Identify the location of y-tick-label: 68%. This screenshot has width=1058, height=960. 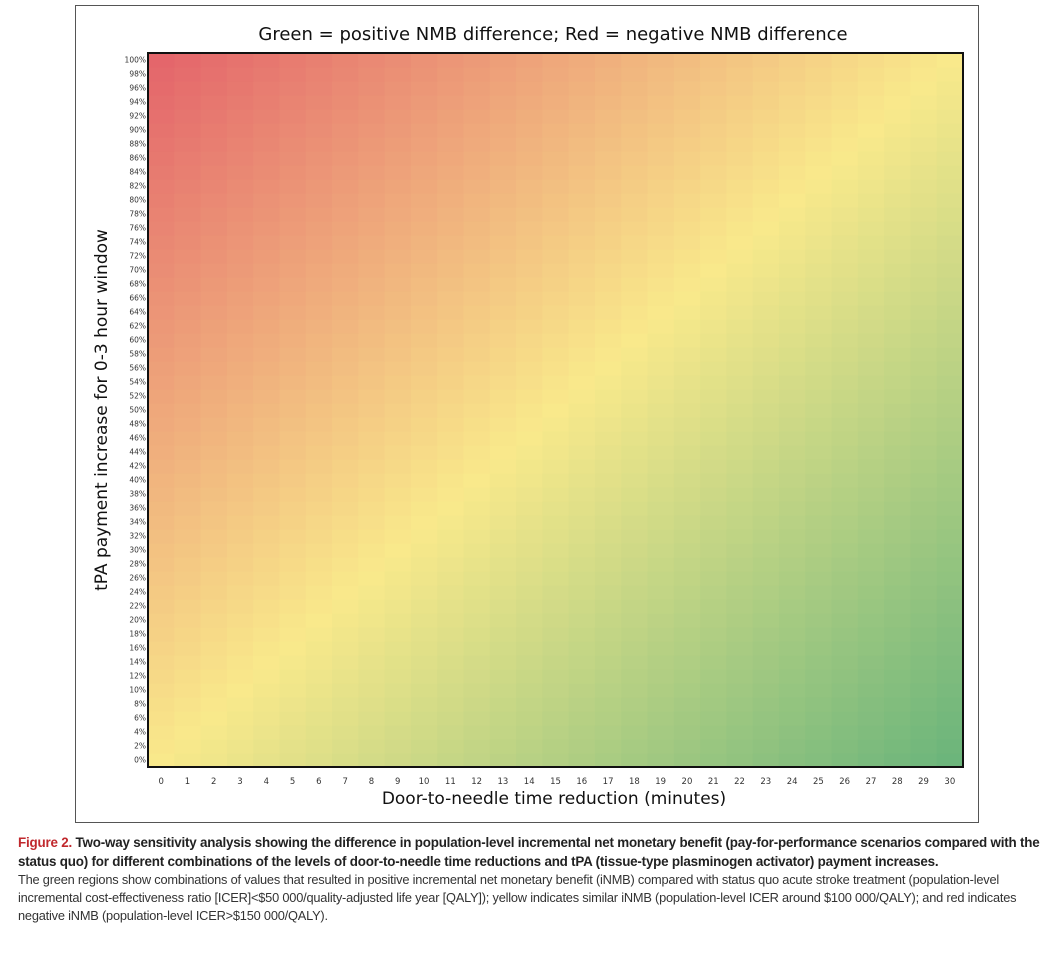
(137, 284).